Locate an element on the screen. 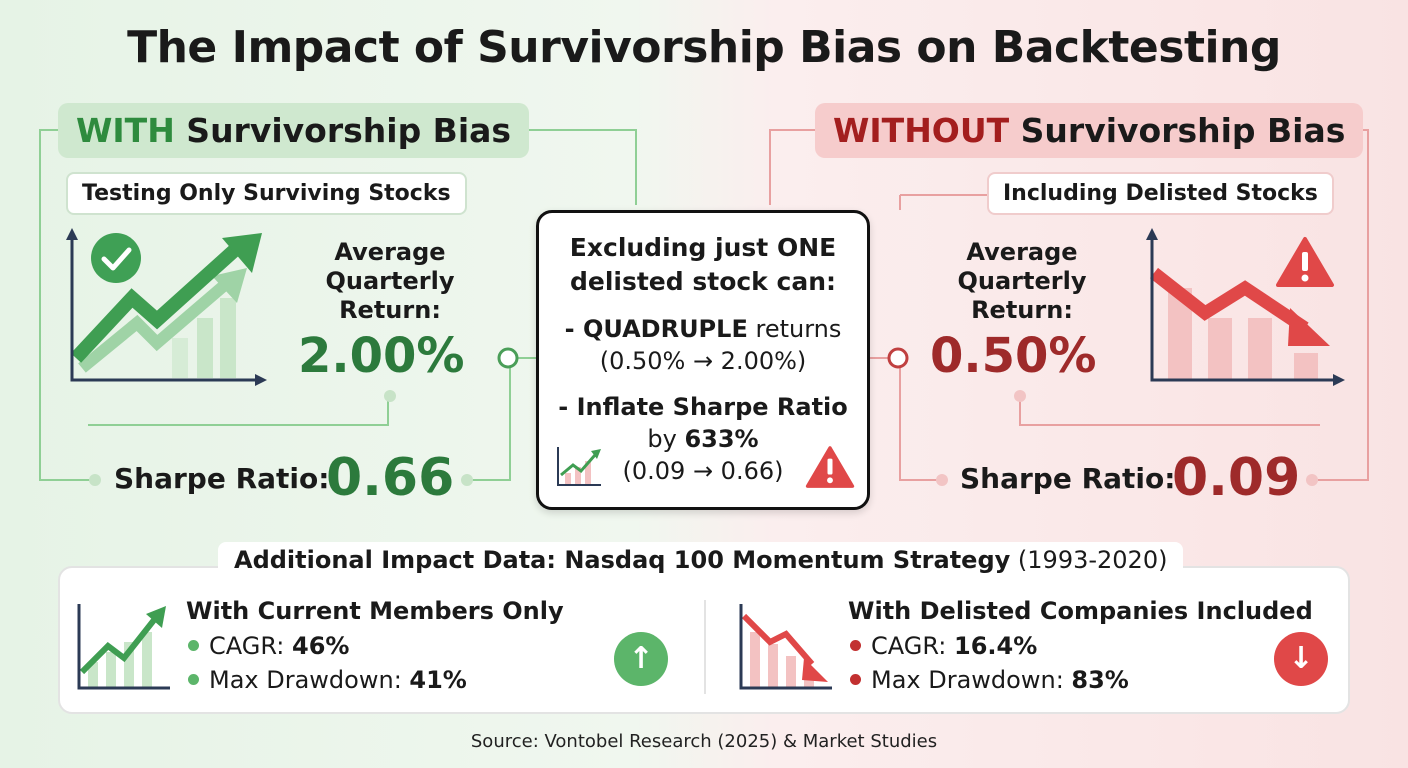  callout-warning-icon is located at coordinates (830, 467).